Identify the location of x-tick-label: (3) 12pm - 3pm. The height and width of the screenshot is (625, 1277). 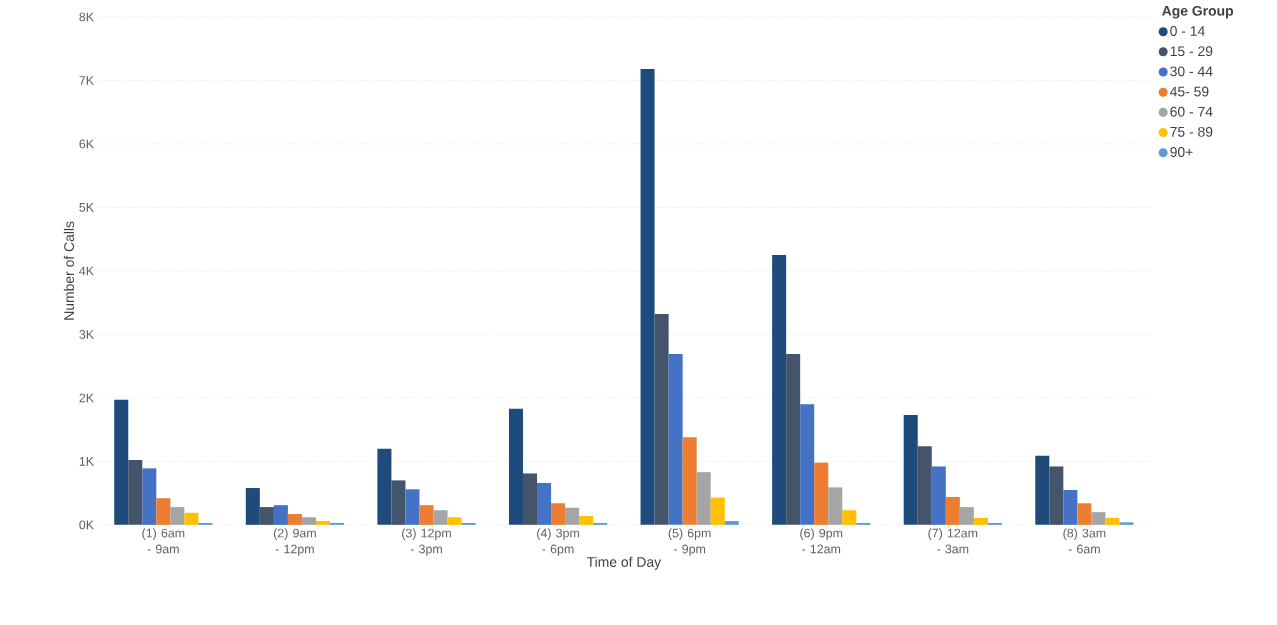
(426, 542).